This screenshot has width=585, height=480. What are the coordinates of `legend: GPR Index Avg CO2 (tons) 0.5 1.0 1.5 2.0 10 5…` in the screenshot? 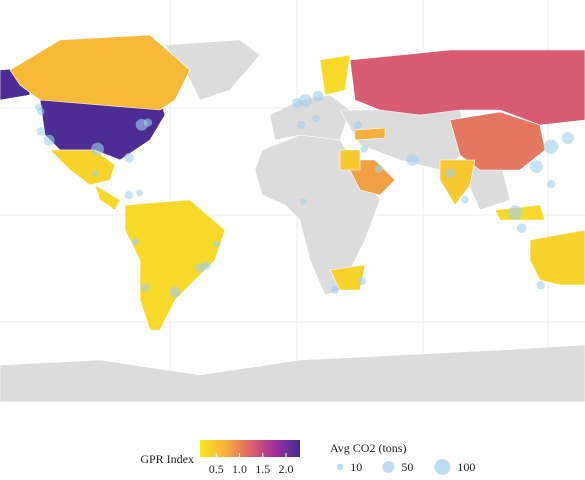 It's located at (307, 458).